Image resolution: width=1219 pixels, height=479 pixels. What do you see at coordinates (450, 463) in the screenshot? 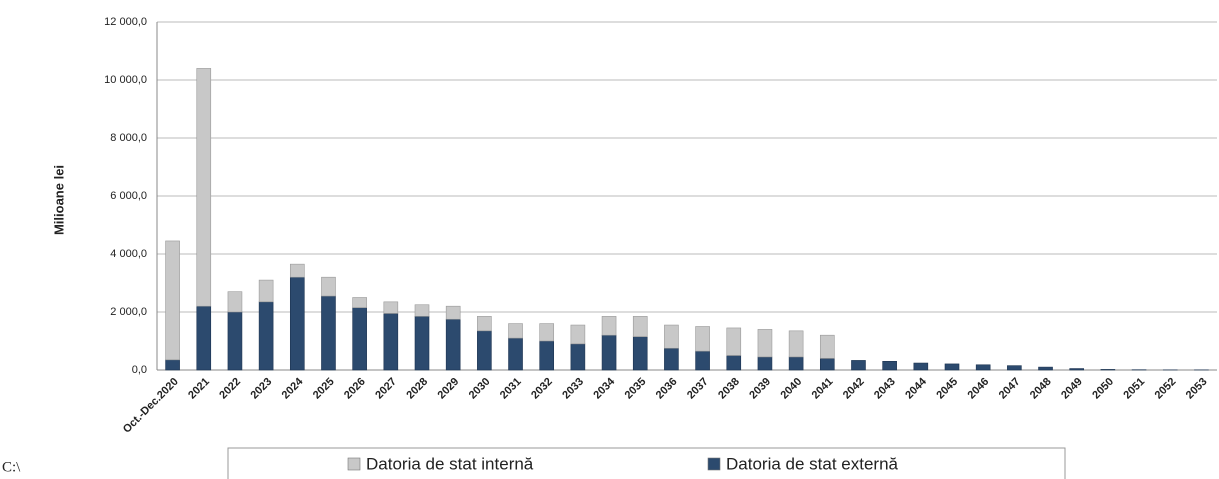
I see `legend-label: Datoria de stat internă` at bounding box center [450, 463].